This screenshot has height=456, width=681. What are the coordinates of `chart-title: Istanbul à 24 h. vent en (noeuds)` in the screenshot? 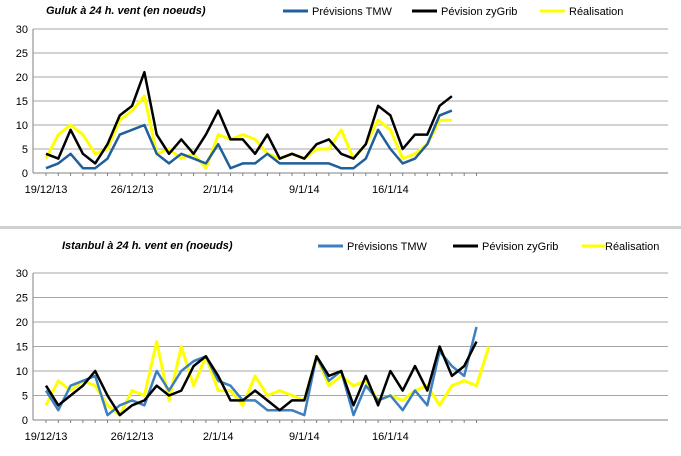 It's located at (147, 246).